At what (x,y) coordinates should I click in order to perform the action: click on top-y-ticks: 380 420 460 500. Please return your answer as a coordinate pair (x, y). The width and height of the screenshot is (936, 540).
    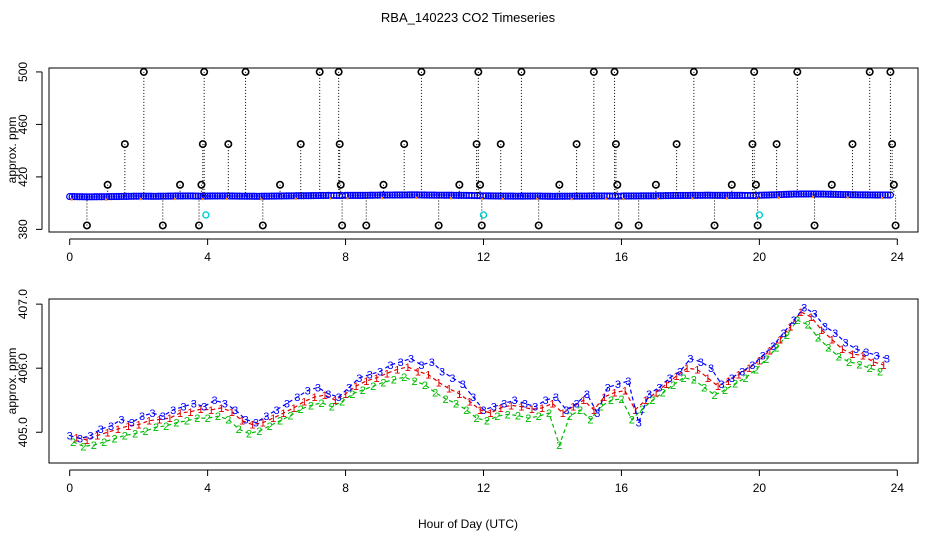
    Looking at the image, I should click on (29, 150).